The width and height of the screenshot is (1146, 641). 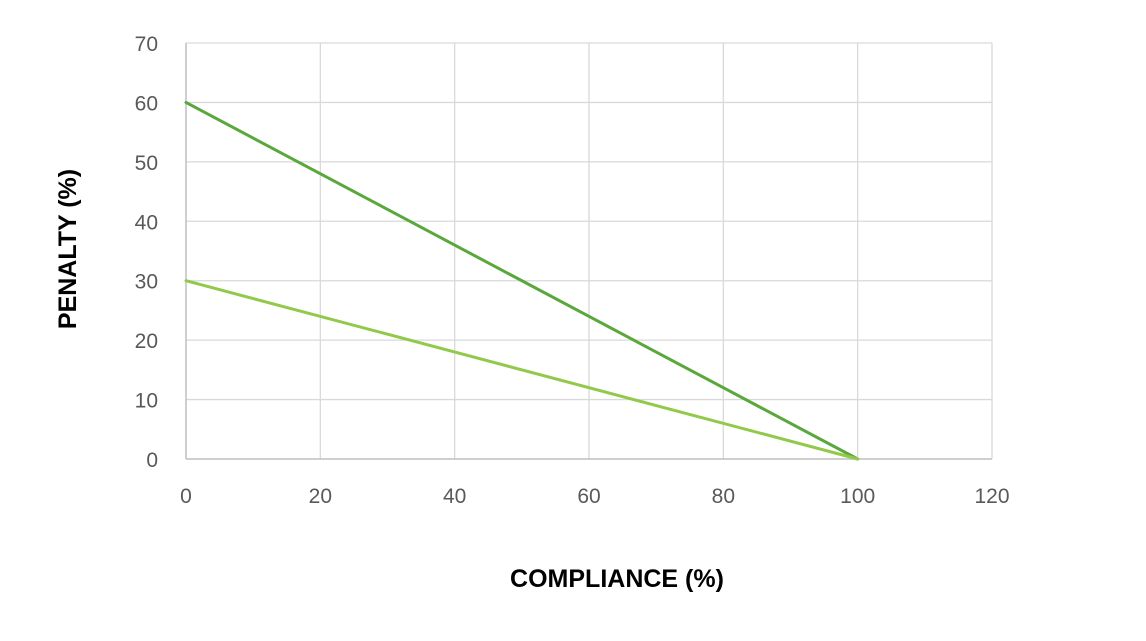 I want to click on x-tick-label: 40, so click(x=454, y=496).